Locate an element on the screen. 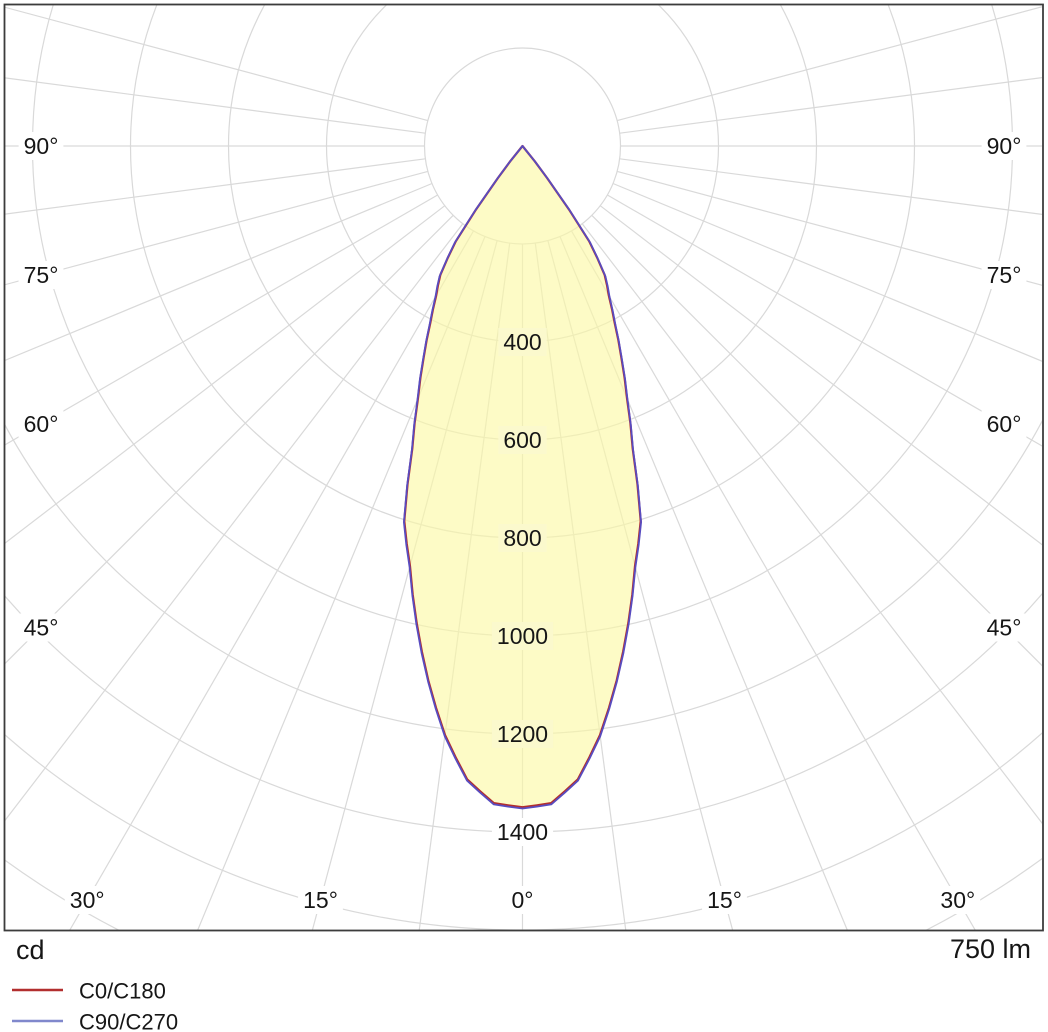  legend-label-c0-c180: C0/C180 is located at coordinates (122, 991).